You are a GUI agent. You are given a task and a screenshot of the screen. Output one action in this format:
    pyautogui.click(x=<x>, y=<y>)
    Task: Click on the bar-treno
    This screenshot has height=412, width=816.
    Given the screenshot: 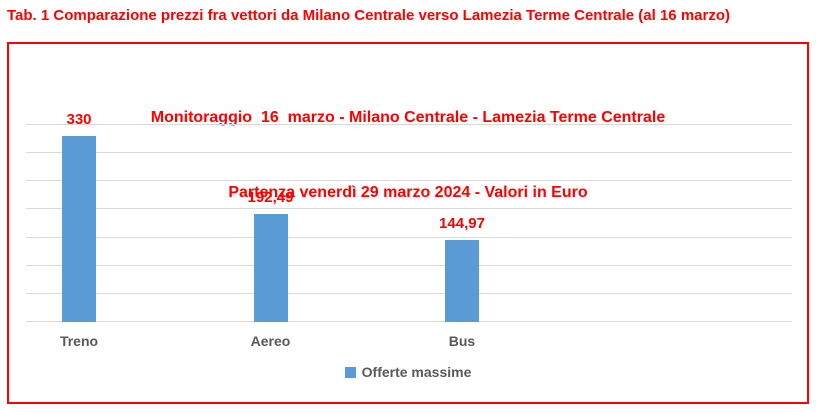 What is the action you would take?
    pyautogui.click(x=79, y=229)
    